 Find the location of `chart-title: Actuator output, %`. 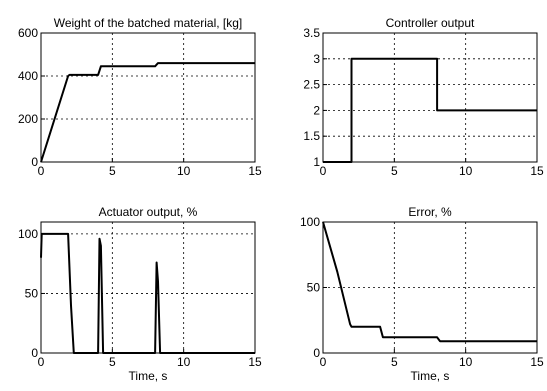

chart-title: Actuator output, % is located at coordinates (148, 212).